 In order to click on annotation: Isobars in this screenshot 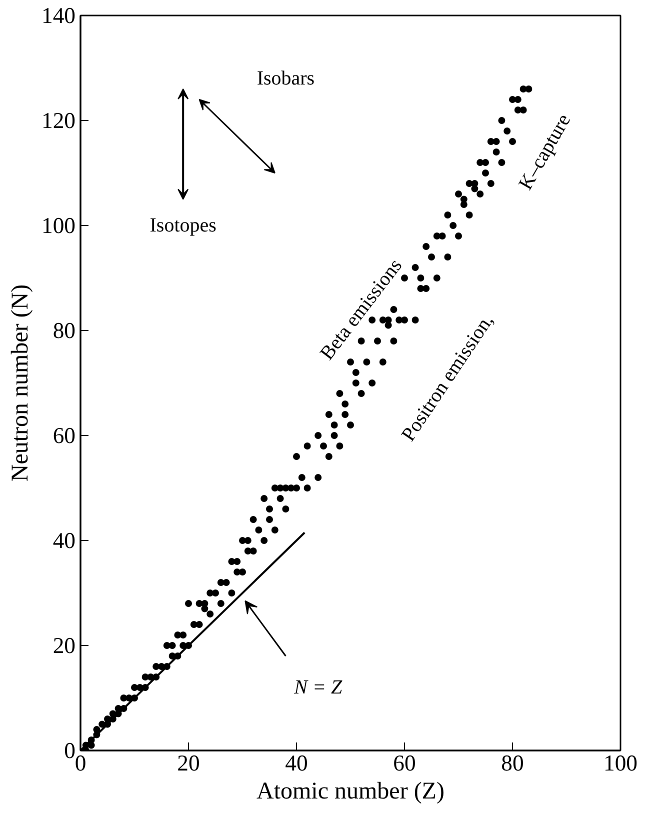, I will do `click(285, 79)`.